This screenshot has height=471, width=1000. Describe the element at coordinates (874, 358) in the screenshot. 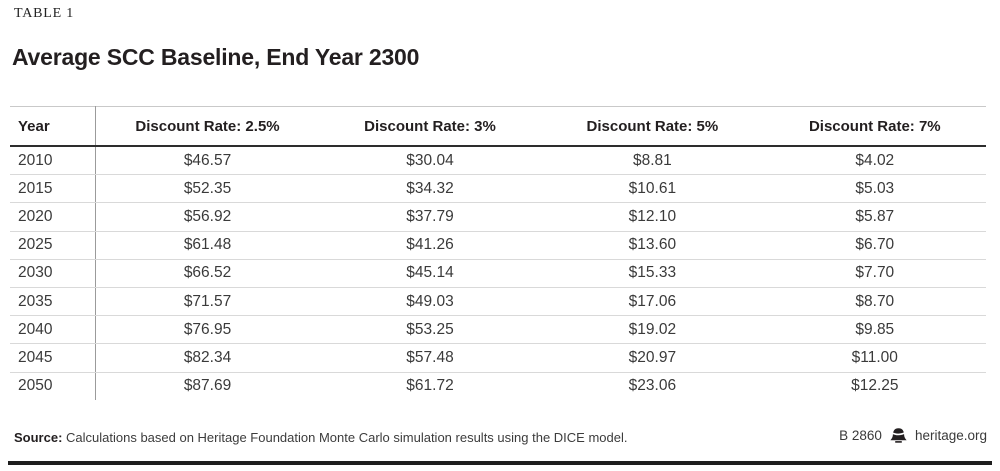

I see `value-cell: $11.00` at that location.